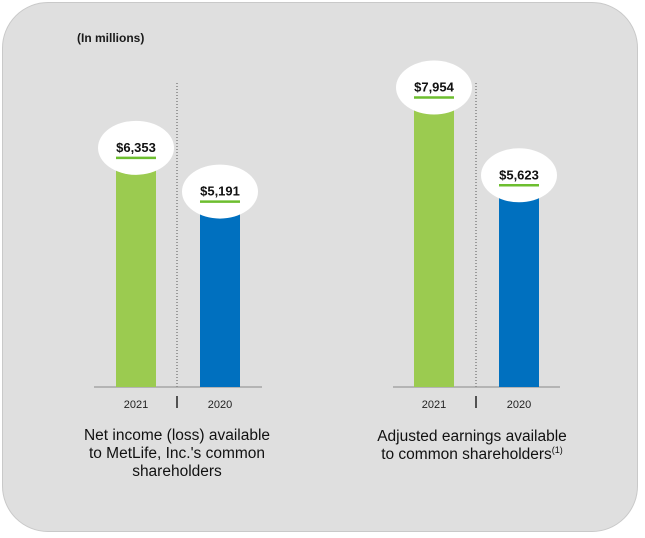 This screenshot has width=645, height=538. I want to click on chart1-tick-label-2020: 2020, so click(220, 405).